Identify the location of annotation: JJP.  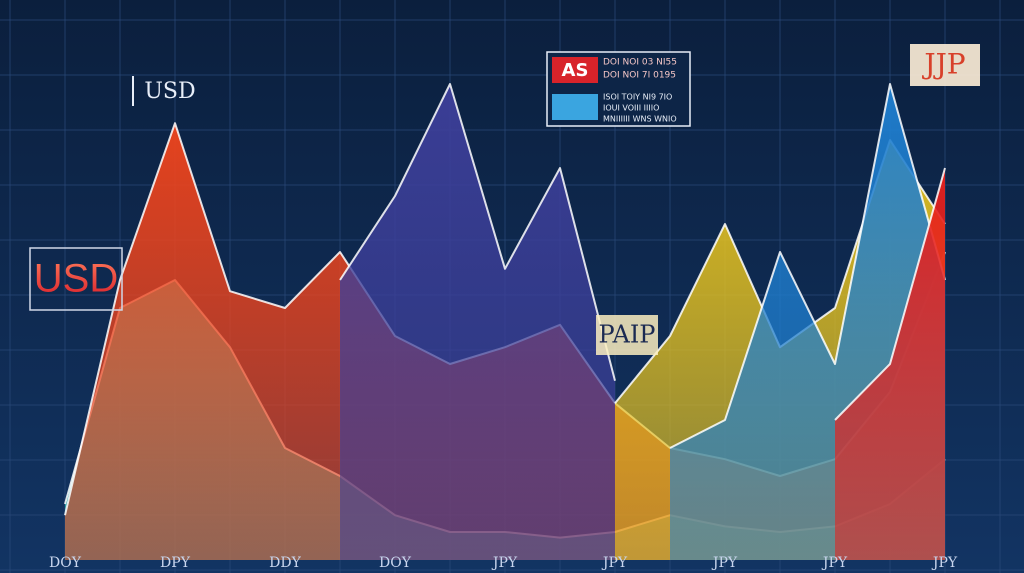
(943, 64).